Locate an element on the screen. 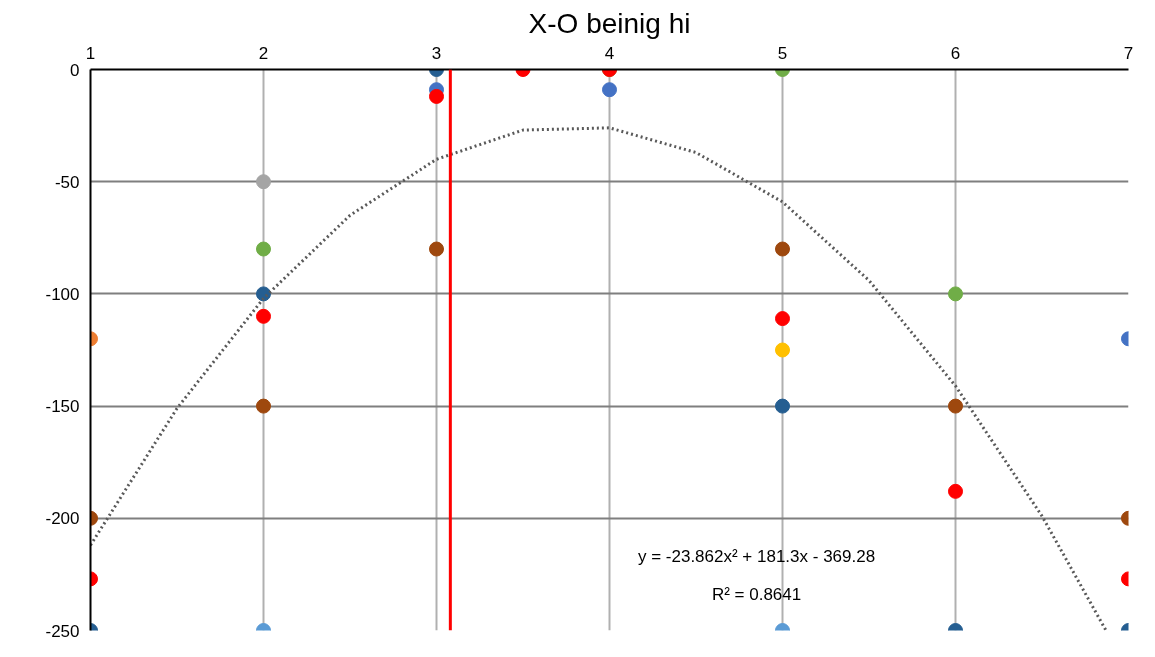  chart-title: X-O beinig hi is located at coordinates (609, 23).